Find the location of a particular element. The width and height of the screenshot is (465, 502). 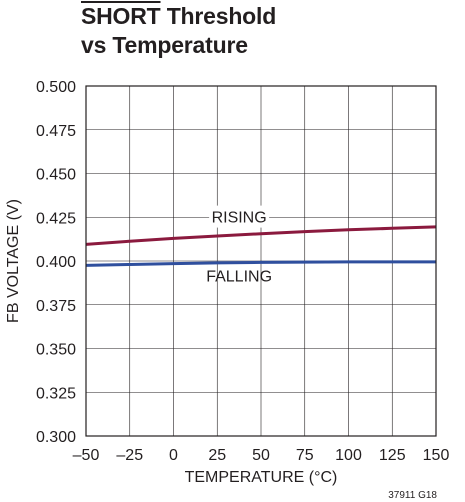

figure-code: 37911 G18 is located at coordinates (412, 495).